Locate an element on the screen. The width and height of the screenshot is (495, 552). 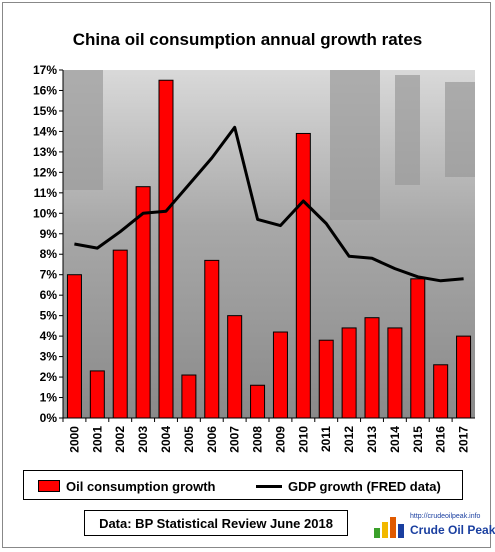
x-tick-label: 2010 is located at coordinates (303, 439).